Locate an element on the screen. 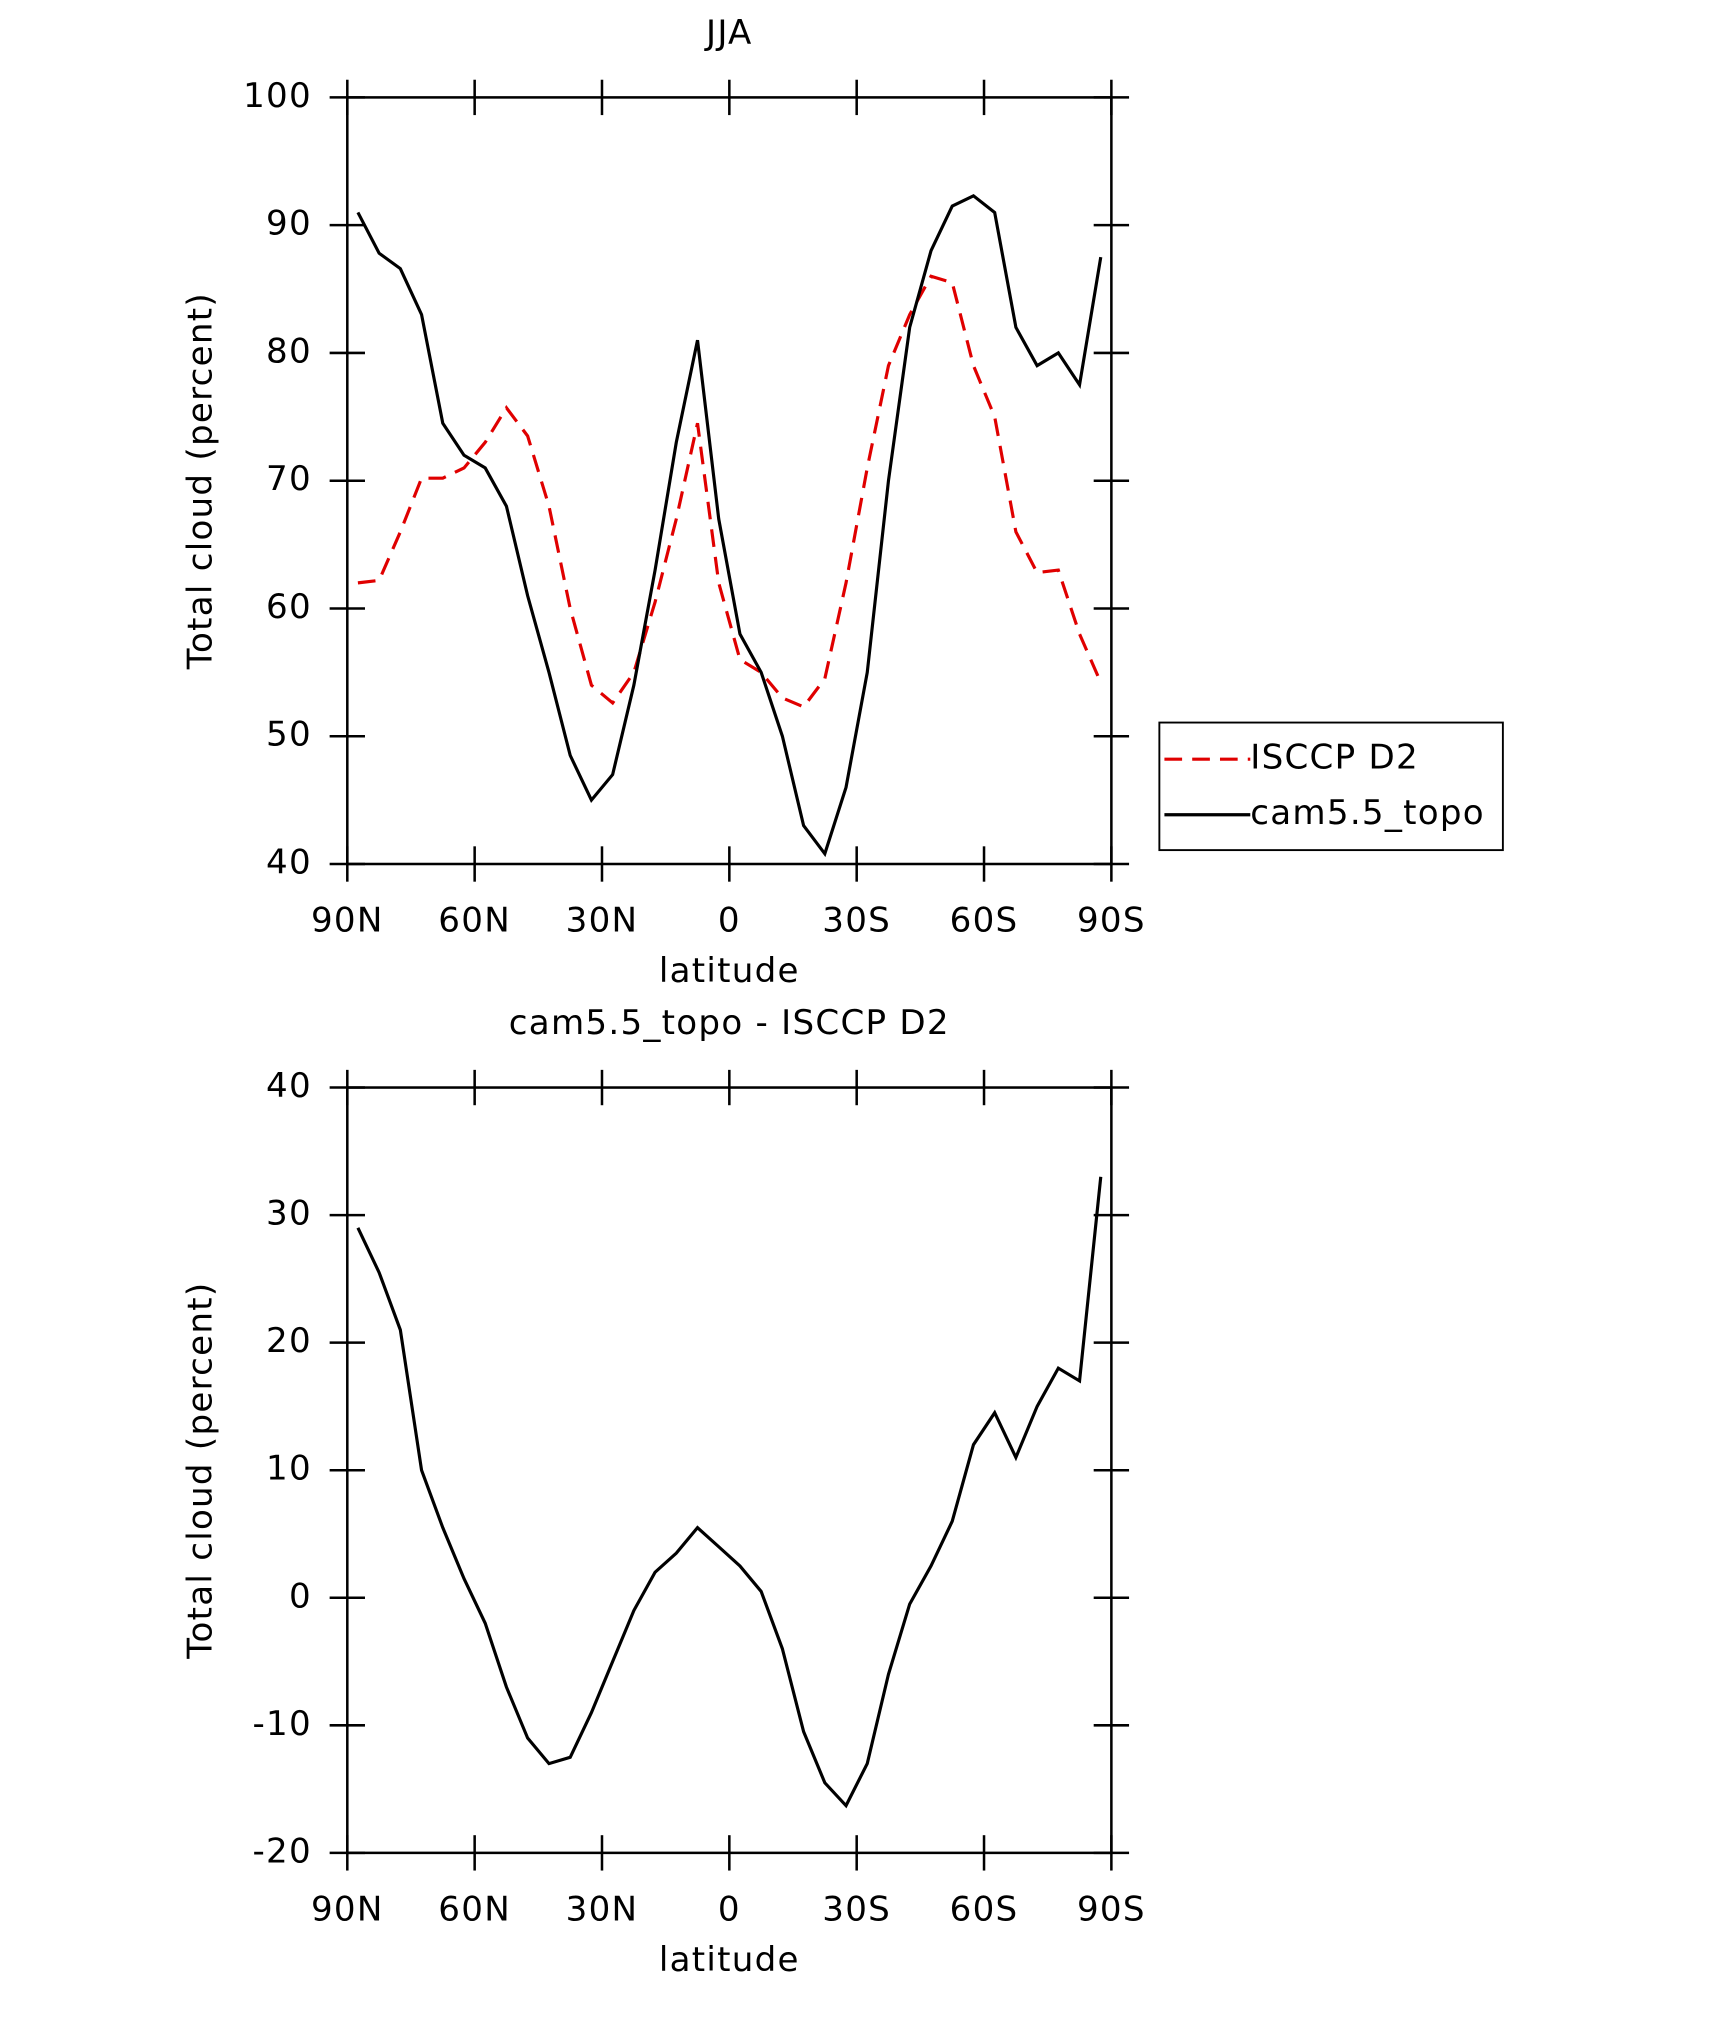 Image resolution: width=1710 pixels, height=2021 pixels. y-tick-label: 70 is located at coordinates (289, 479).